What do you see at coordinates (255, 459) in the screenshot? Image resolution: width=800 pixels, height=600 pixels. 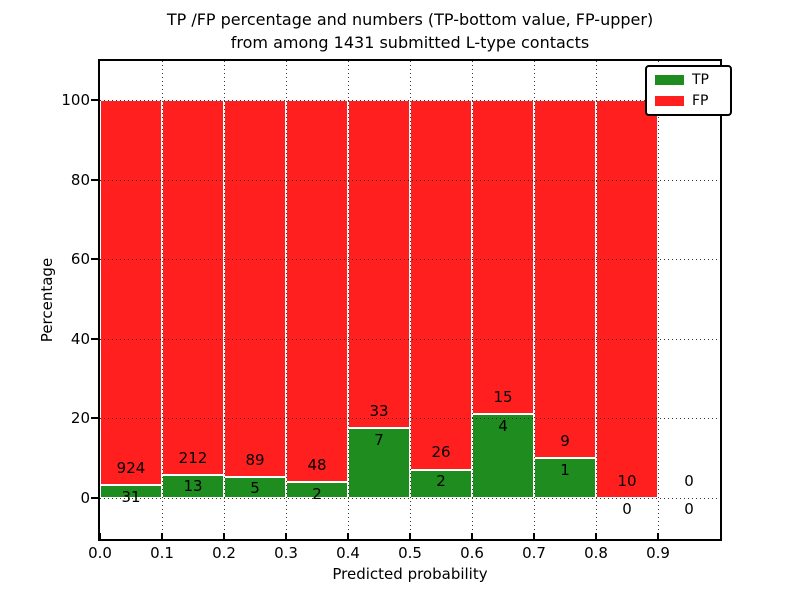 I see `fp-count-label: 89` at bounding box center [255, 459].